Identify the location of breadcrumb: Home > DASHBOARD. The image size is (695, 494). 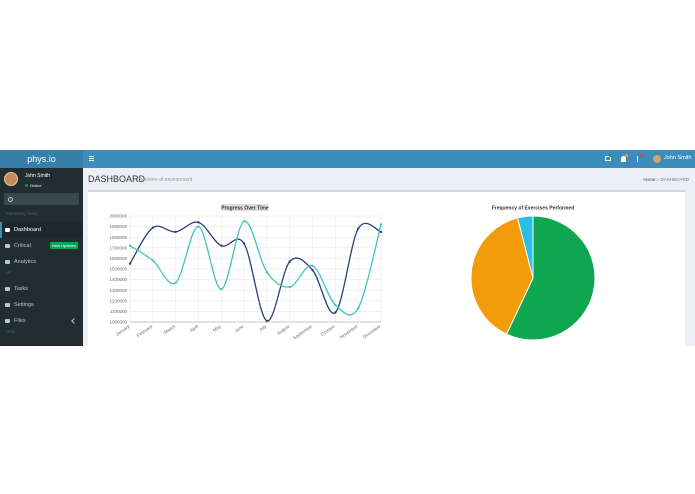
(666, 179).